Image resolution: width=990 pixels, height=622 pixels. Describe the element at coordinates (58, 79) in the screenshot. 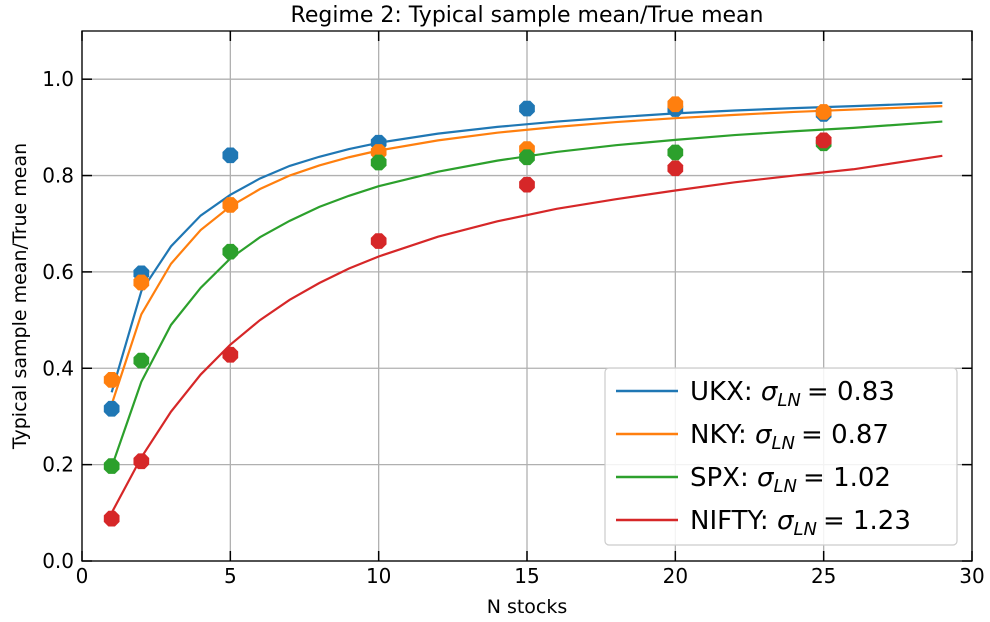

I see `y-tick-label: 1.0` at that location.